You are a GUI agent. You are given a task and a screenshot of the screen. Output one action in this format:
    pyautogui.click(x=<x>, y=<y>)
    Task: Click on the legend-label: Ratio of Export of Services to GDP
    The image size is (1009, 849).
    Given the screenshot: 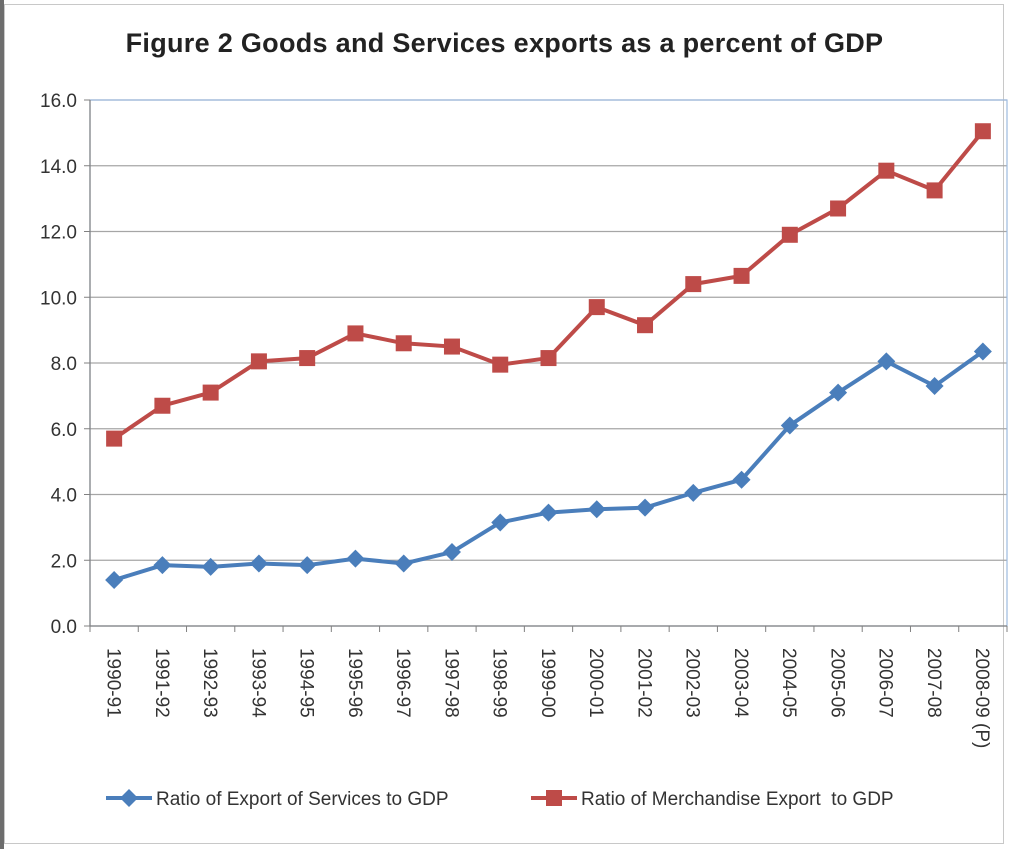 What is the action you would take?
    pyautogui.click(x=302, y=799)
    